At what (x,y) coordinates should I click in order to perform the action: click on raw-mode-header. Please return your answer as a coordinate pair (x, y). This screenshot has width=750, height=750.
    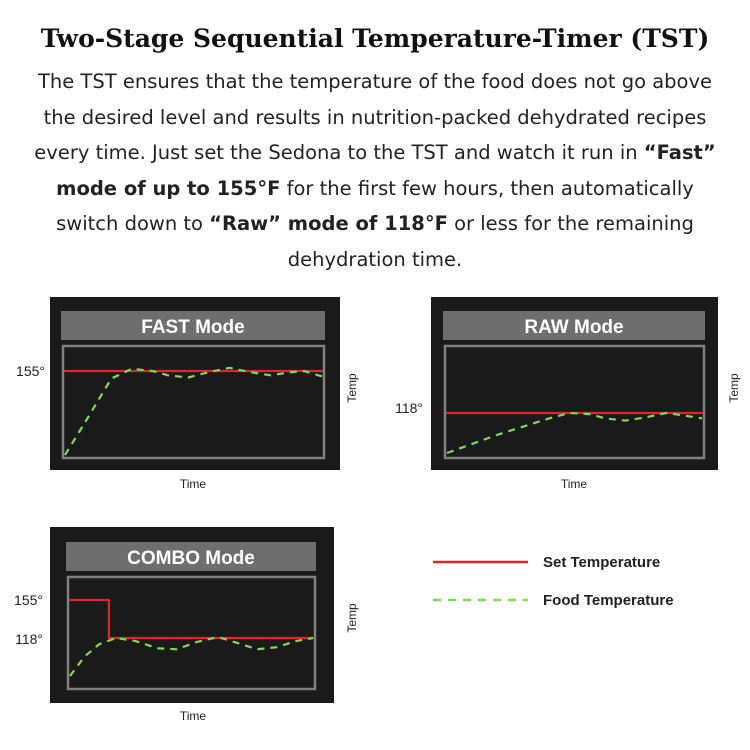
    Looking at the image, I should click on (574, 325).